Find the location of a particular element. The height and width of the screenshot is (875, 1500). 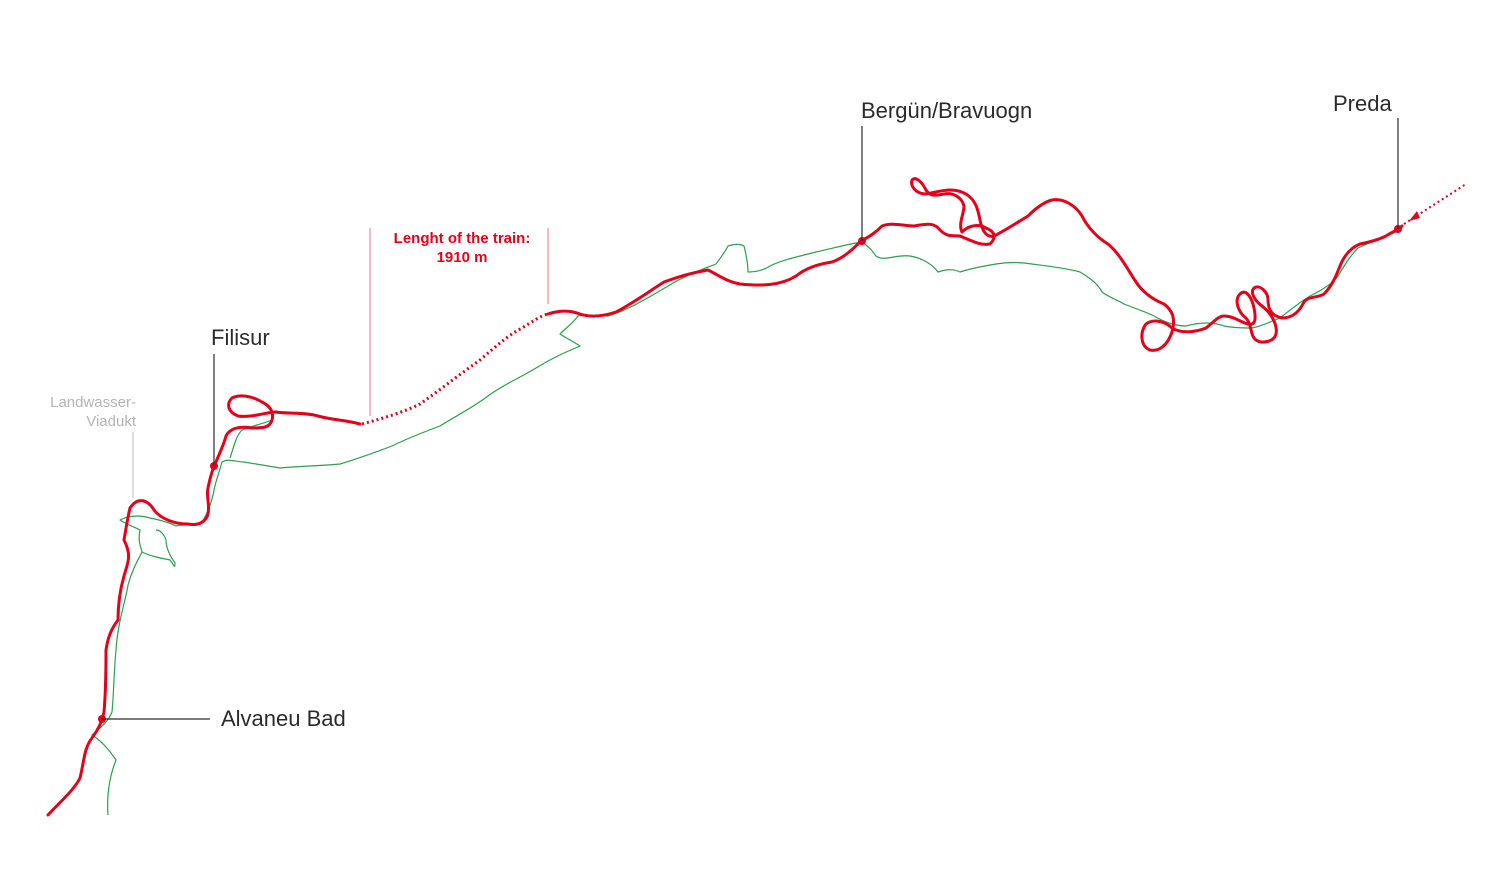

station-label-filisur: Filisur is located at coordinates (240, 337).